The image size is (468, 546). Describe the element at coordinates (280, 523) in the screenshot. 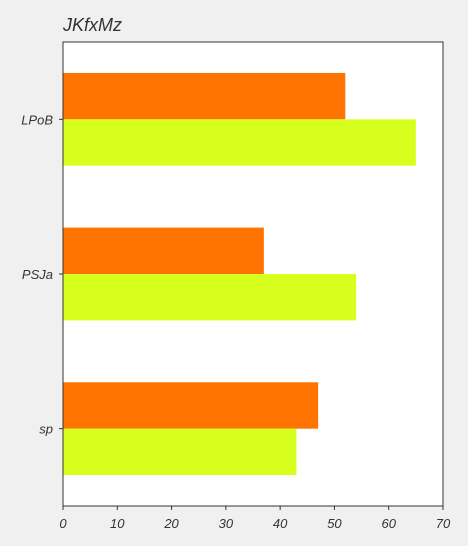

I see `x-tick-label: 40` at that location.